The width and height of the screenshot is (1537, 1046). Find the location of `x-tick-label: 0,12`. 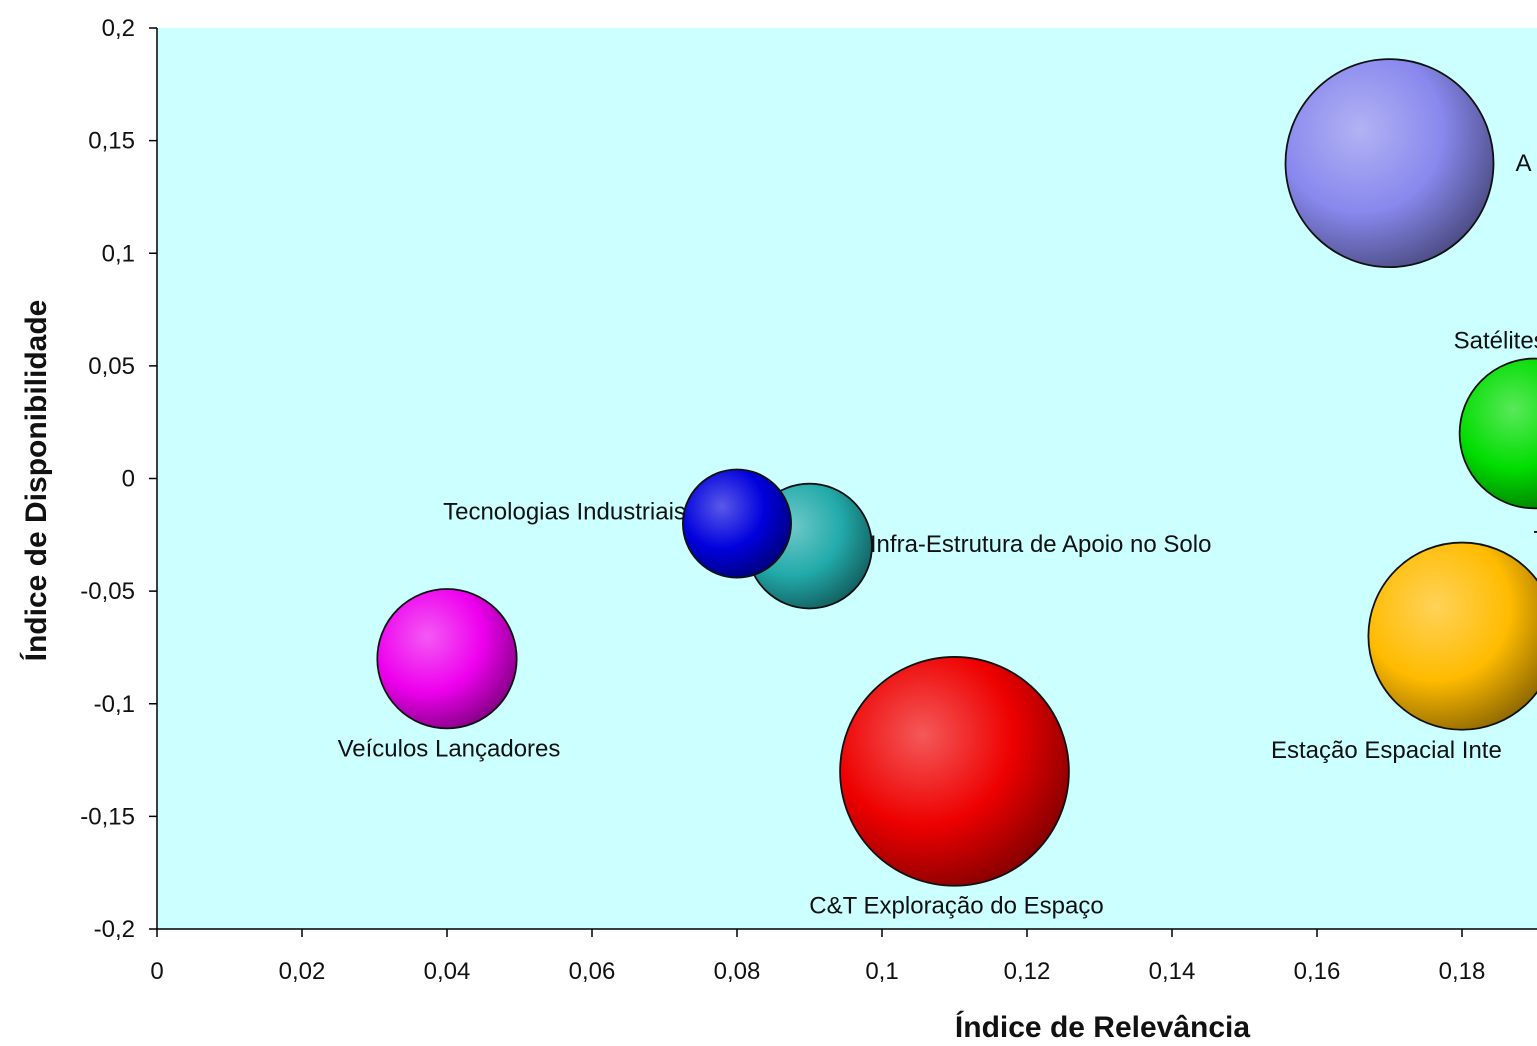

x-tick-label: 0,12 is located at coordinates (1027, 971).